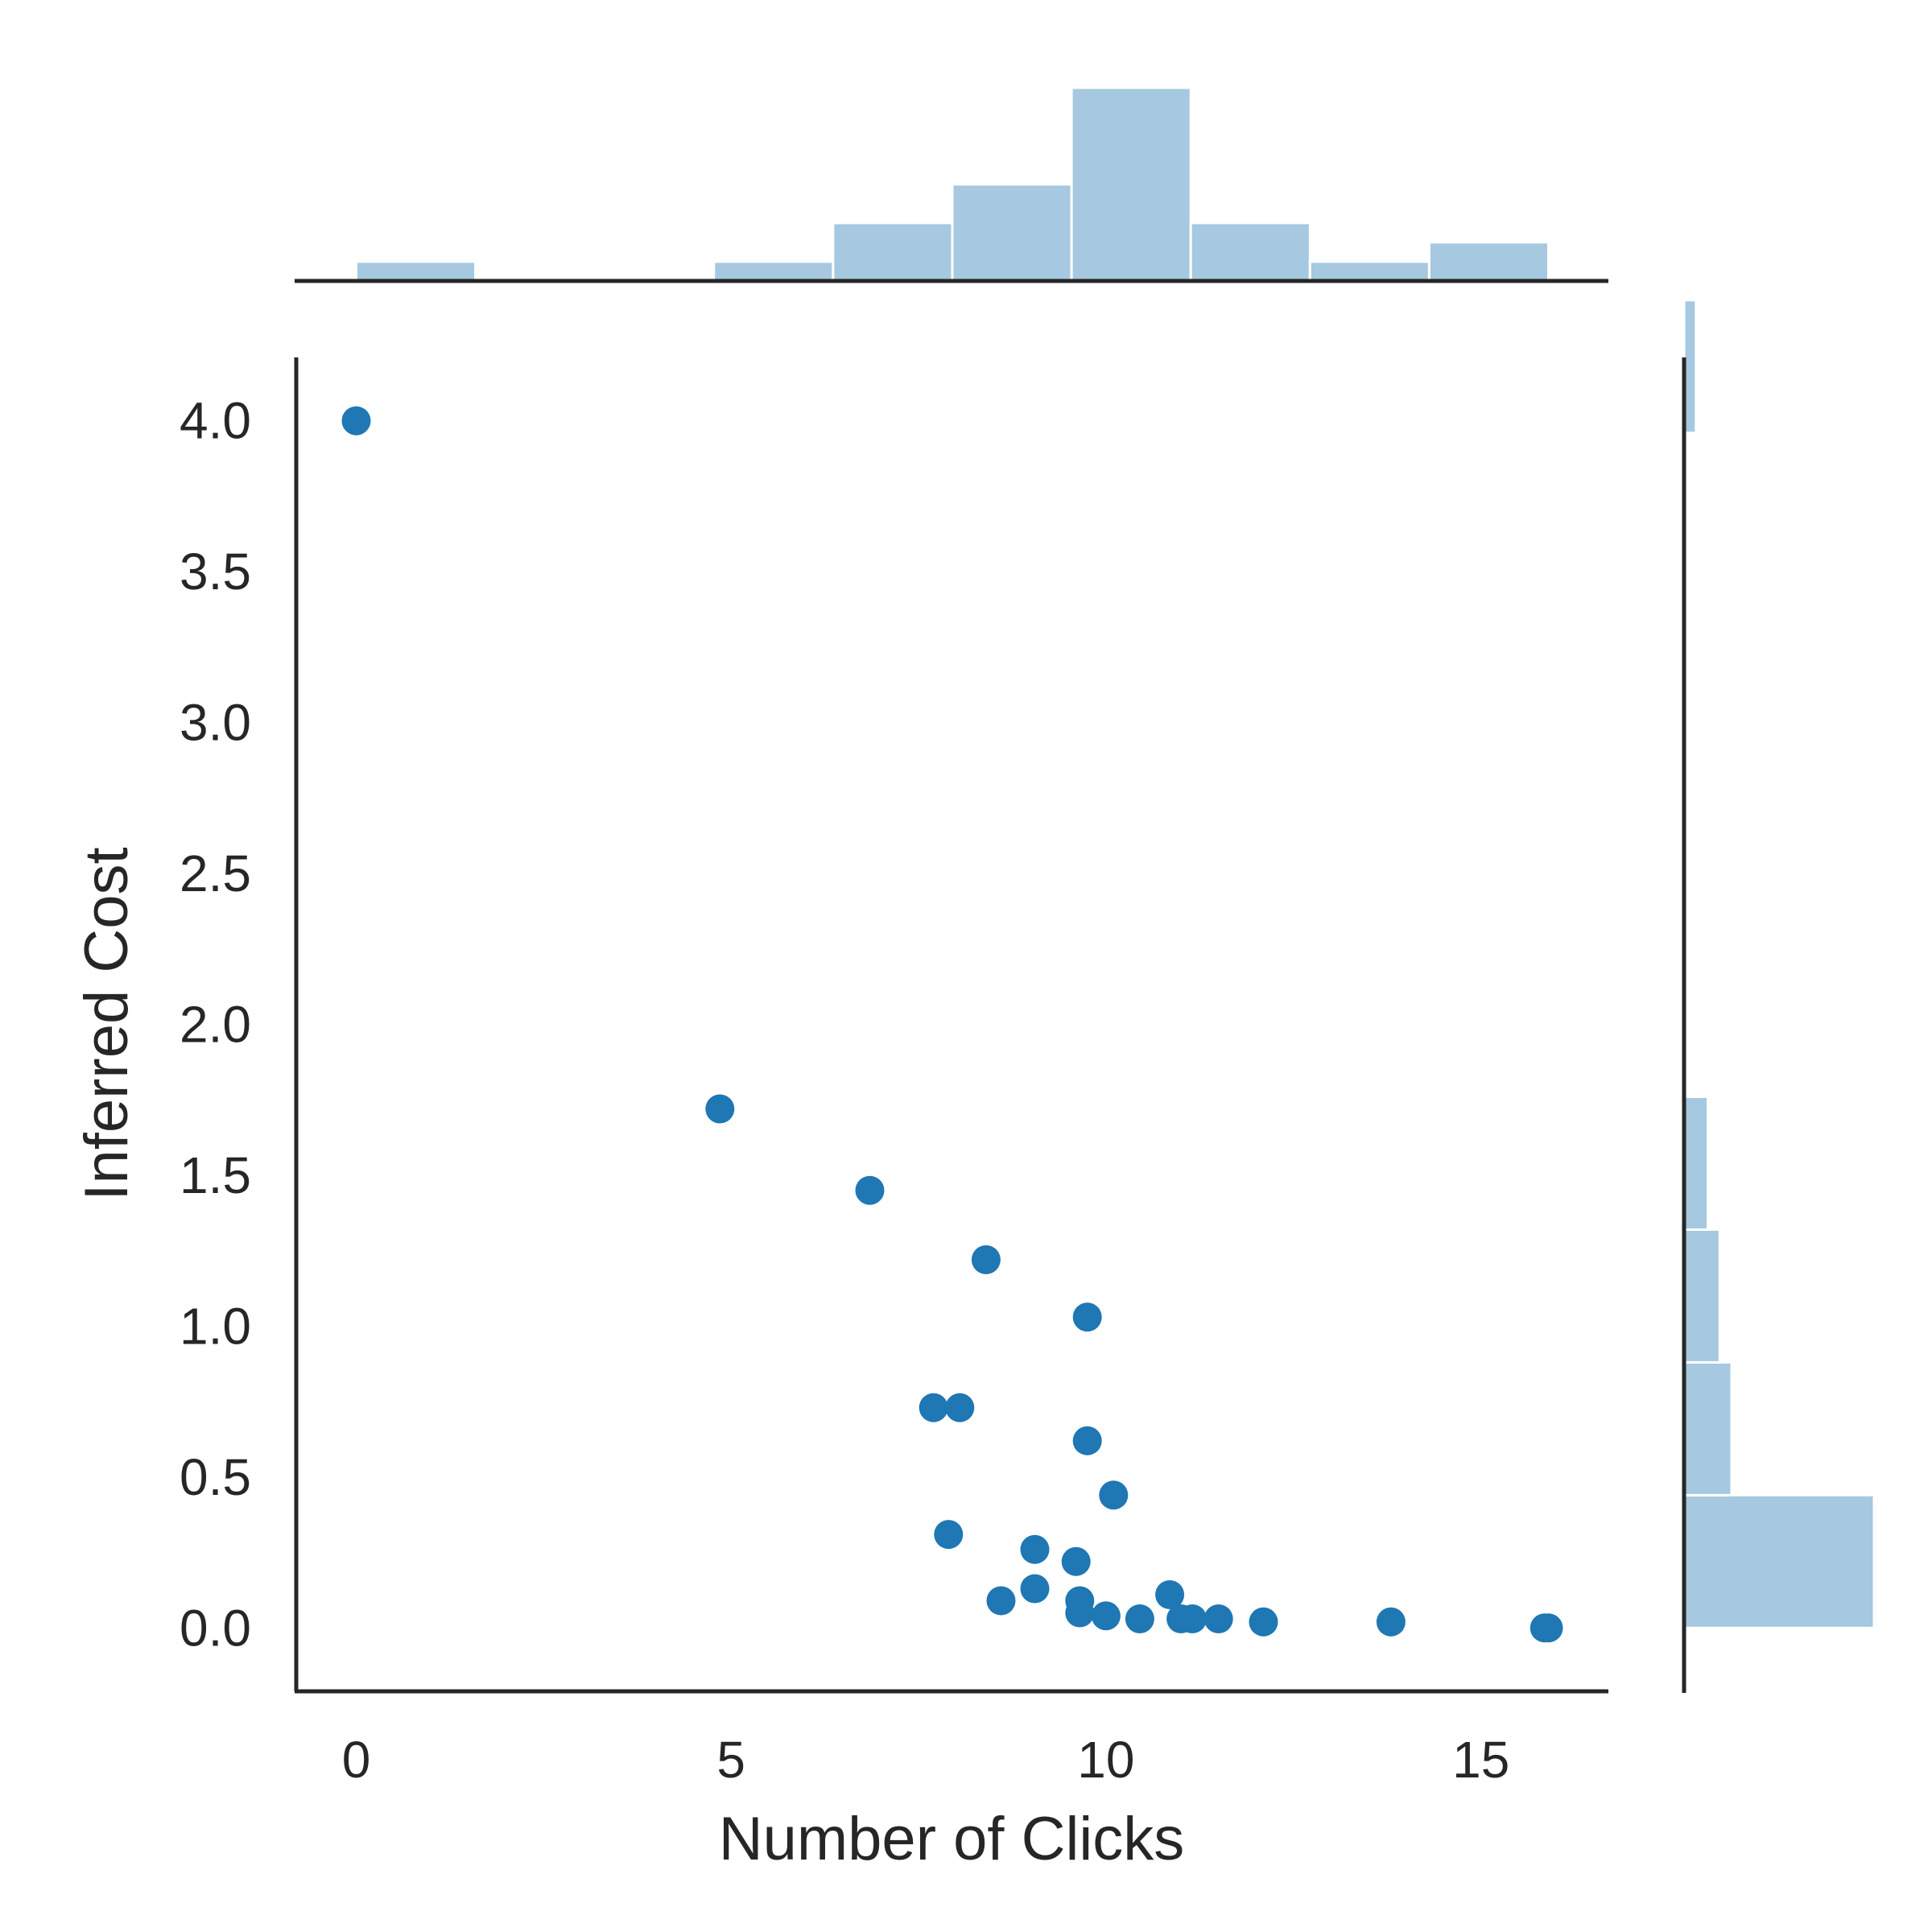  What do you see at coordinates (215, 1477) in the screenshot?
I see `y-tick-label-0.5: 0.5` at bounding box center [215, 1477].